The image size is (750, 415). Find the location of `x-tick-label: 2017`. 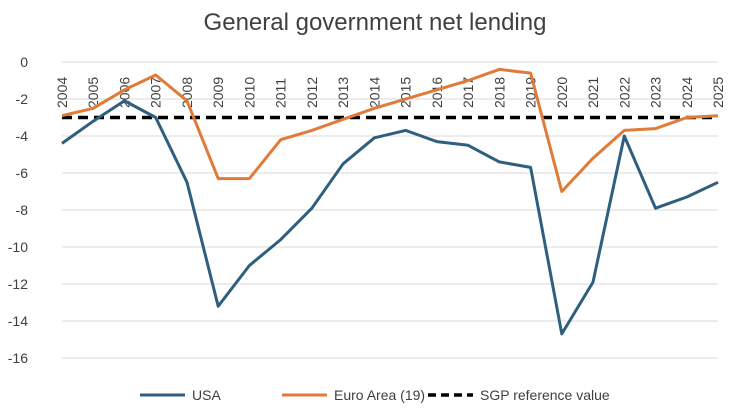

x-tick-label: 2017 is located at coordinates (468, 92).